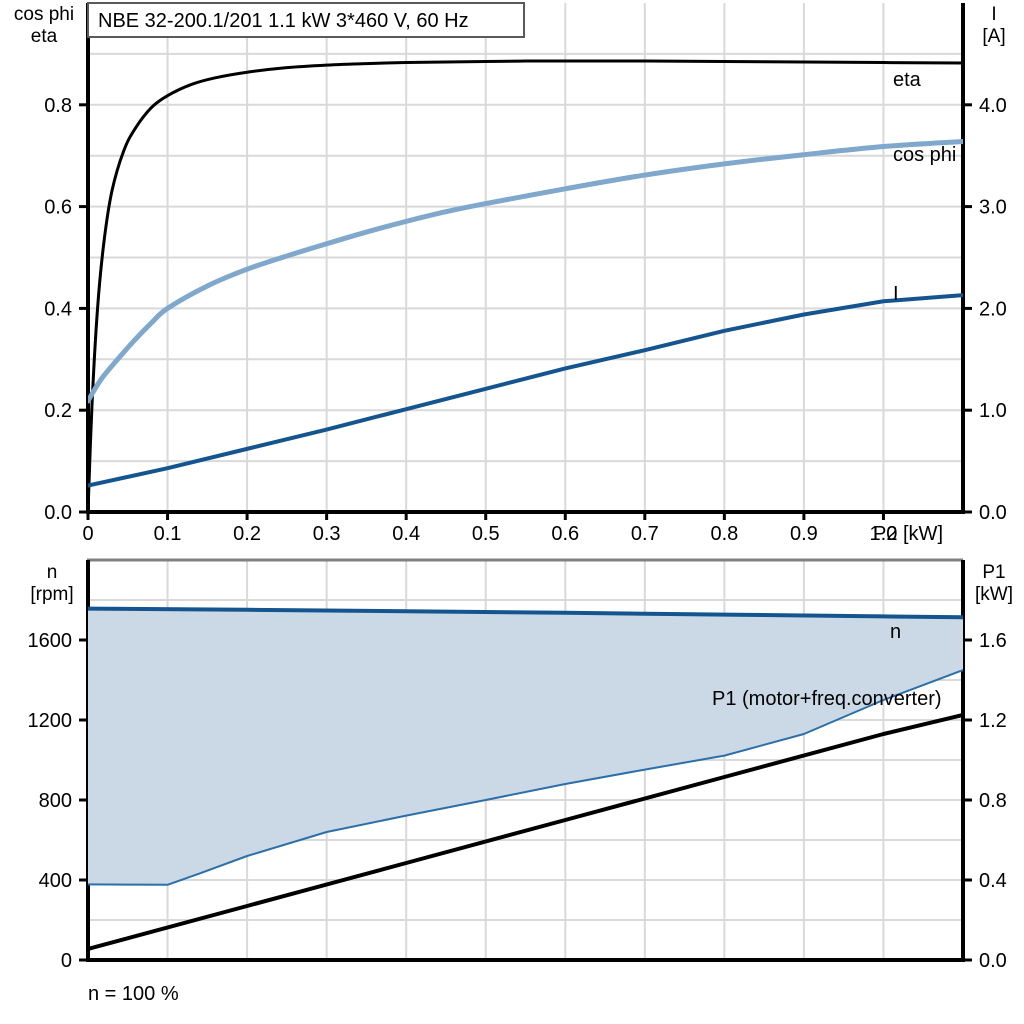  Describe the element at coordinates (168, 534) in the screenshot. I see `tick-label-bottom: 0.1` at that location.